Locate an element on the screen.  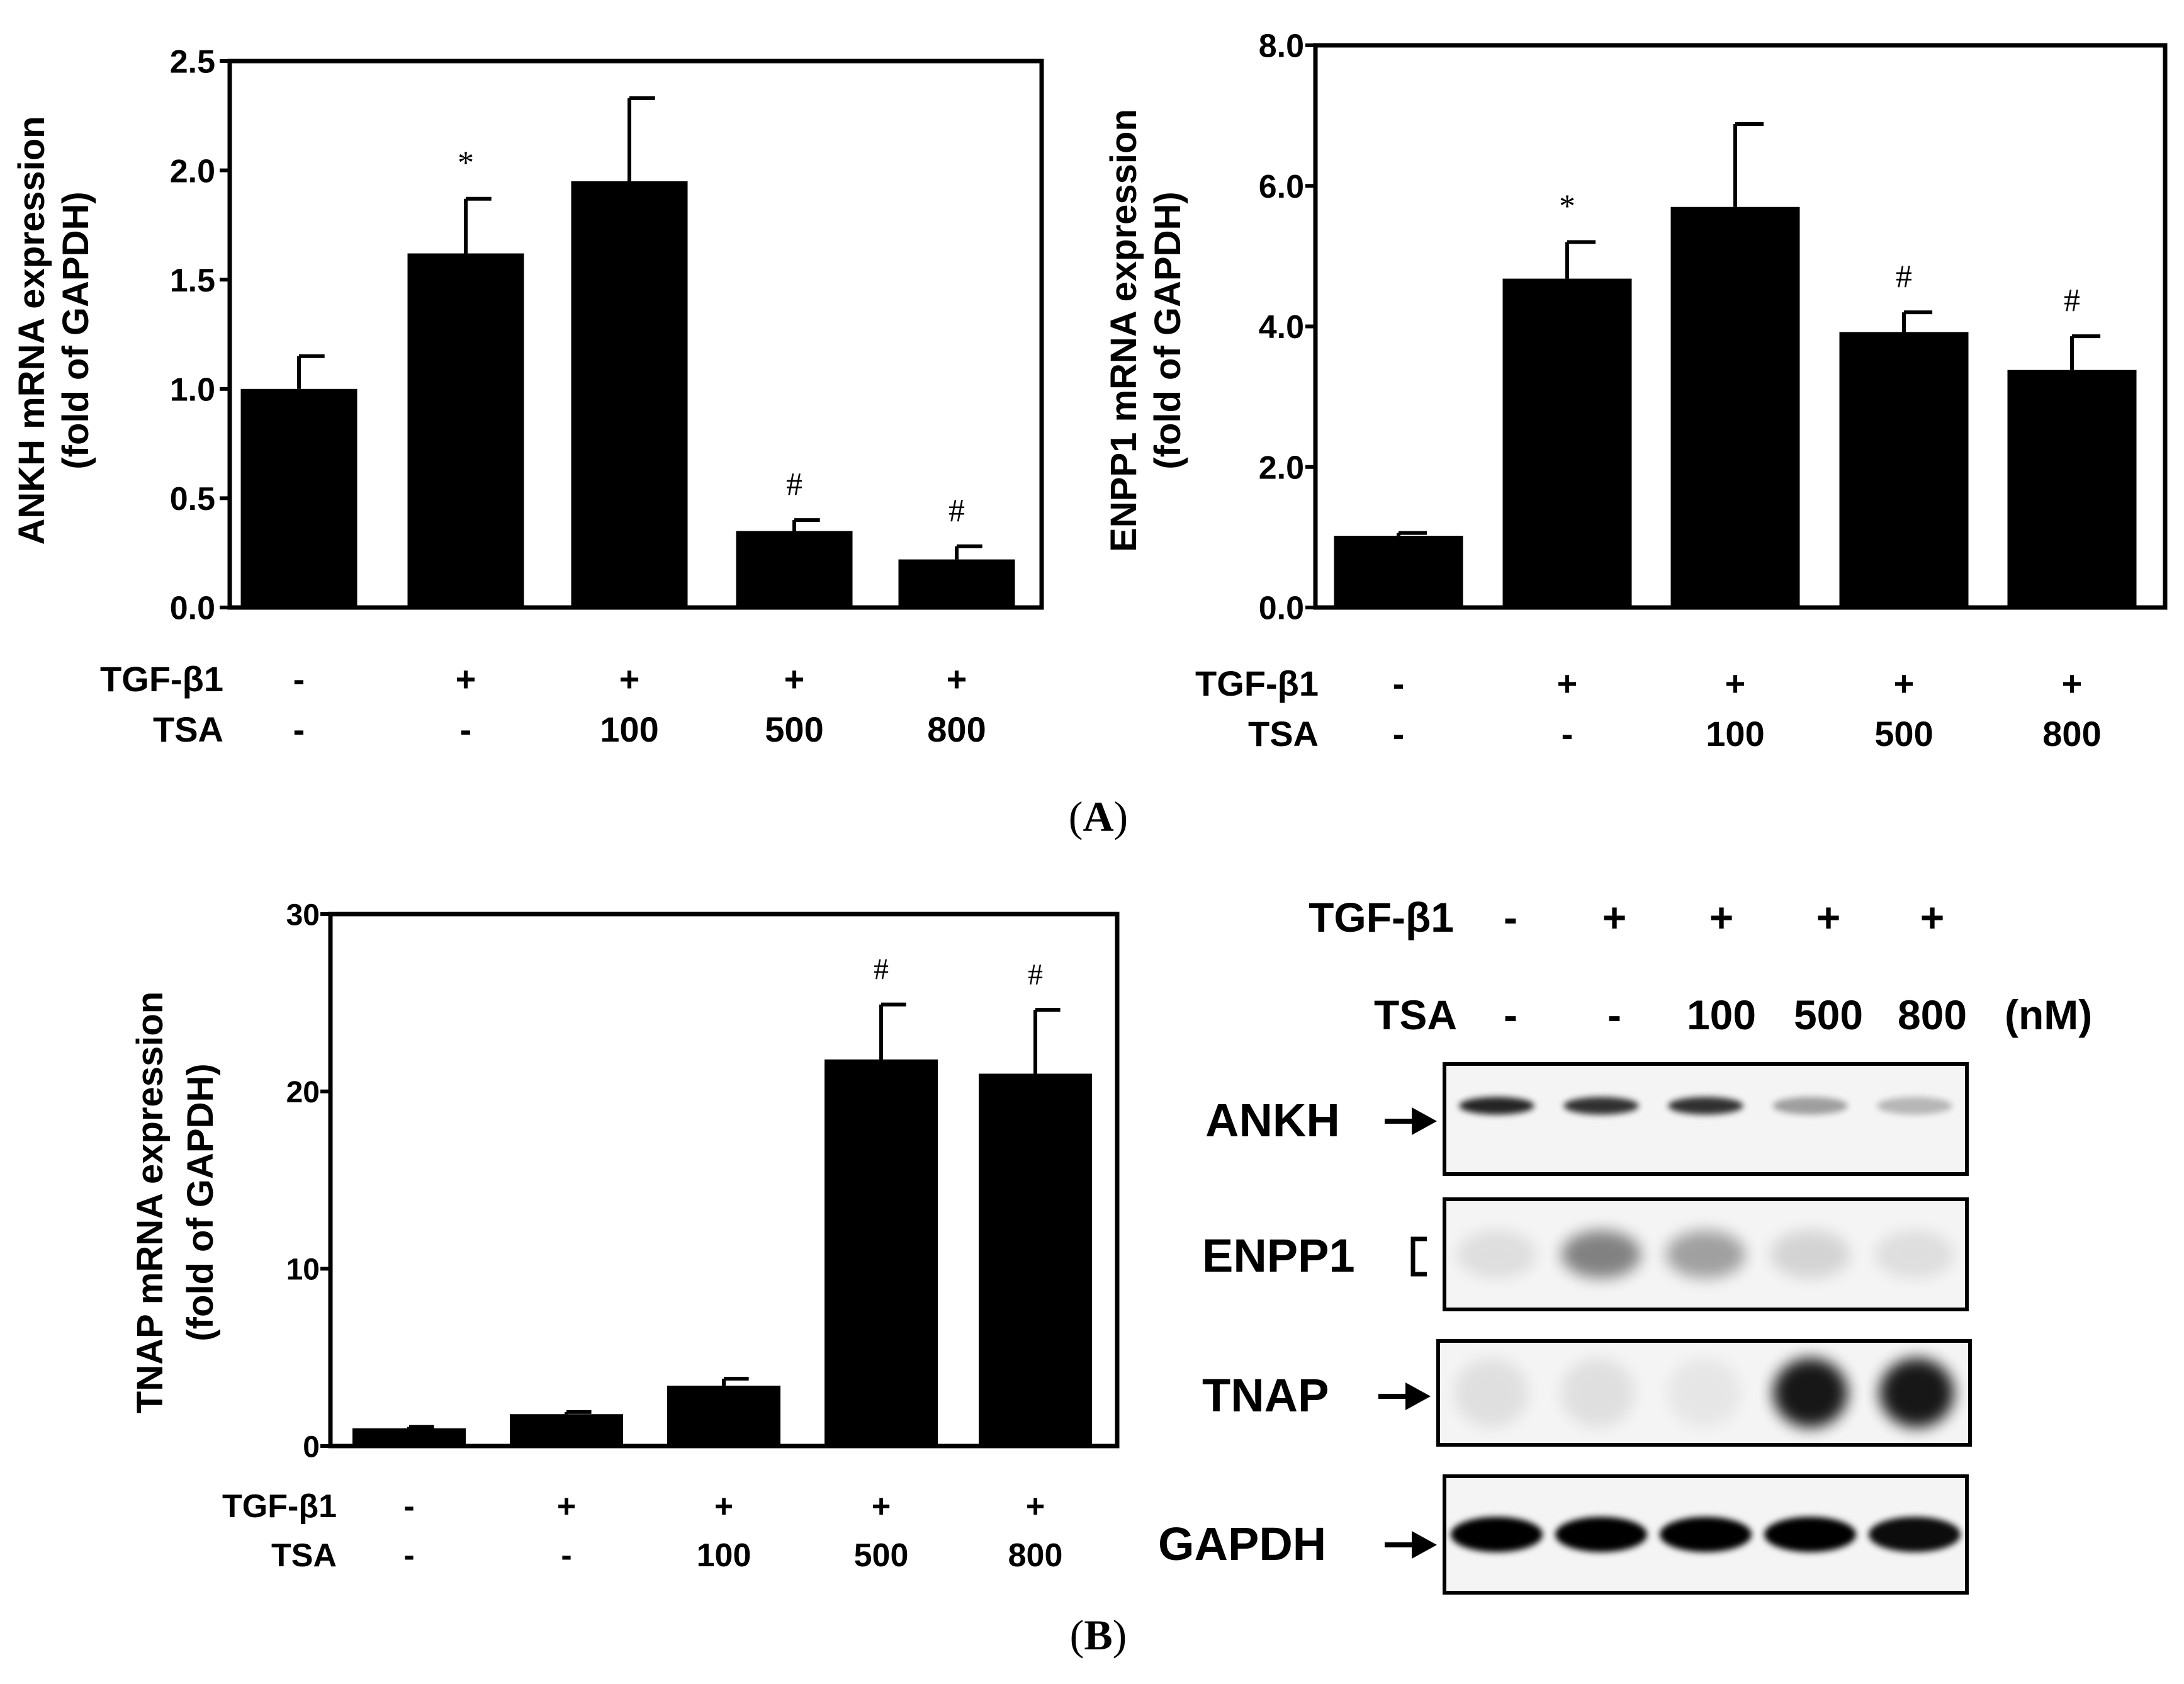
enpp1-tsa-value: 100 is located at coordinates (1735, 734).